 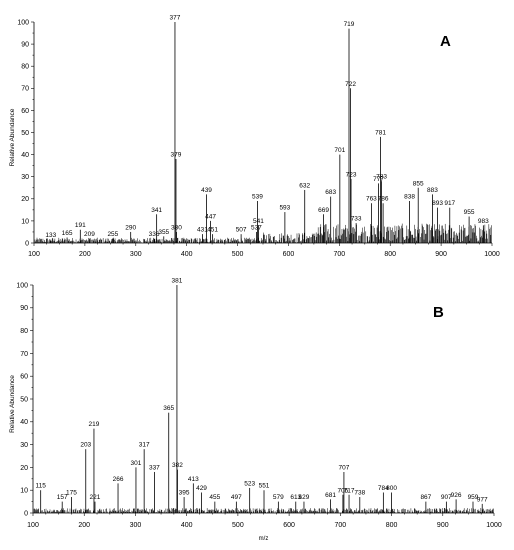 I want to click on peak-label: 377, so click(x=175, y=18).